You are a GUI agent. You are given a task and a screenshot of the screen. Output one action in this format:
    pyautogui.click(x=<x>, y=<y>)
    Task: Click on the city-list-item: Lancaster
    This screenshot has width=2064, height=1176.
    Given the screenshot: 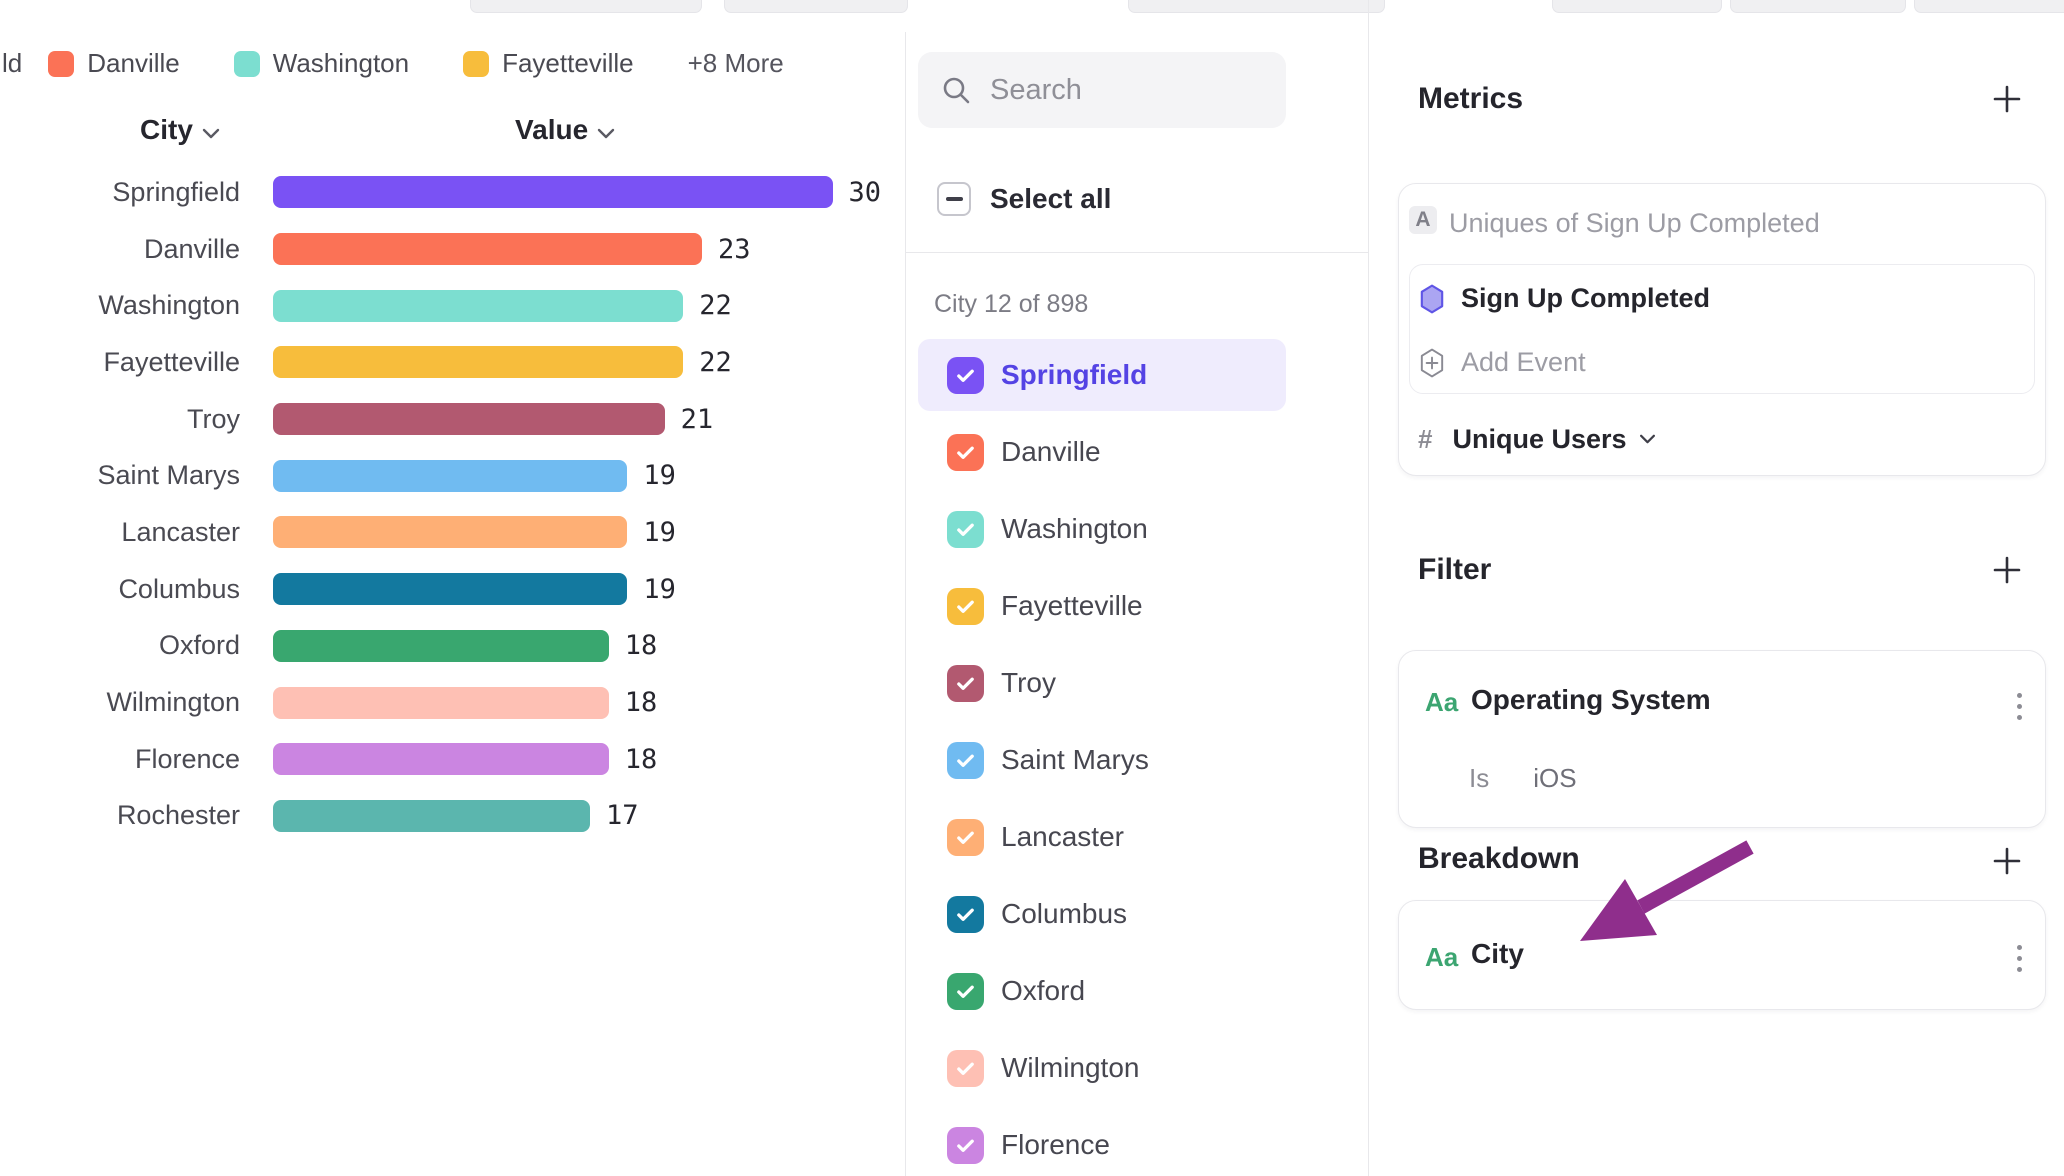 What is the action you would take?
    pyautogui.click(x=1102, y=837)
    